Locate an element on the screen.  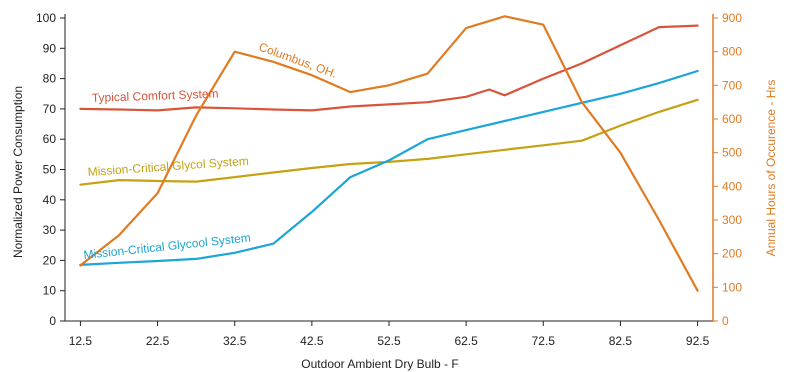
y-tick-left-label: 20 is located at coordinates (50, 260).